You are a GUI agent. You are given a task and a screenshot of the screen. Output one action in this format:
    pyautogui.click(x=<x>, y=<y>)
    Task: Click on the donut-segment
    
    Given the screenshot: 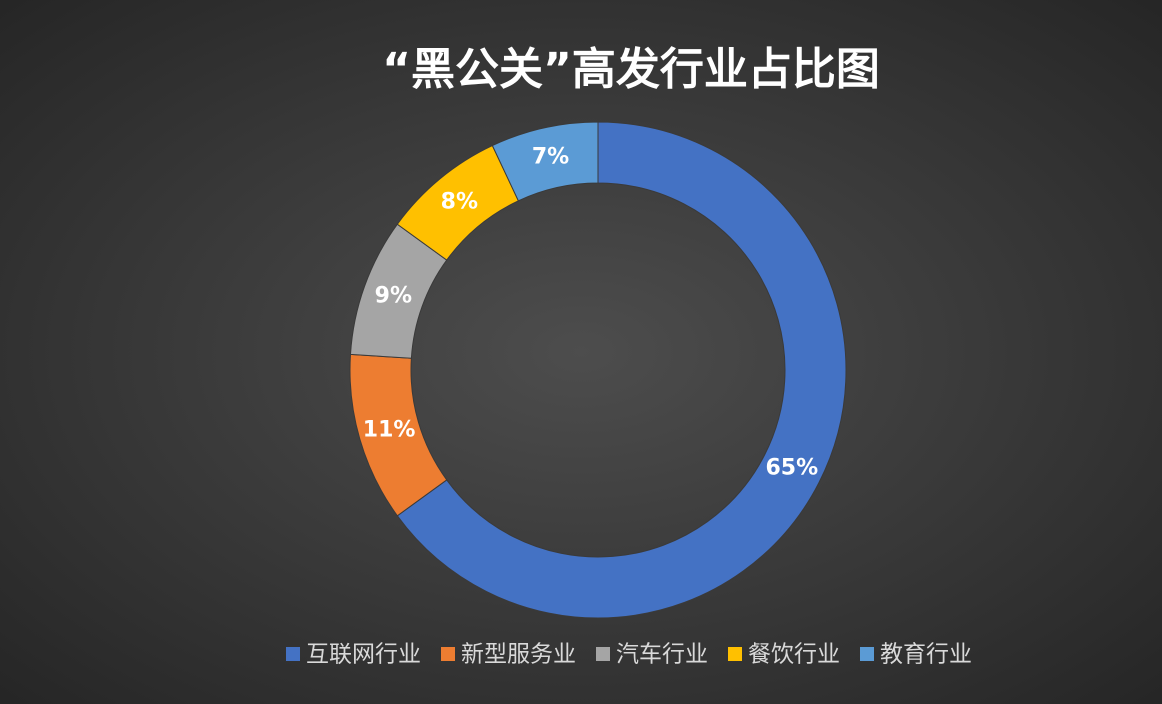 What is the action you would take?
    pyautogui.click(x=545, y=161)
    